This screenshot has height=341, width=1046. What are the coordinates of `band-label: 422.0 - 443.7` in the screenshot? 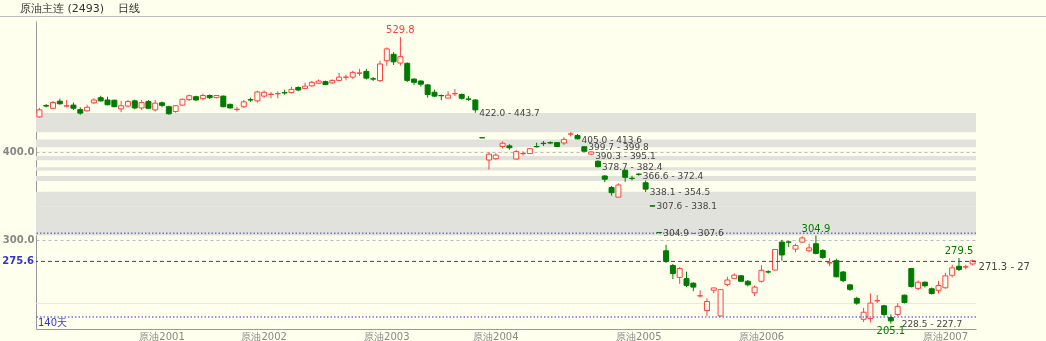 It's located at (509, 113).